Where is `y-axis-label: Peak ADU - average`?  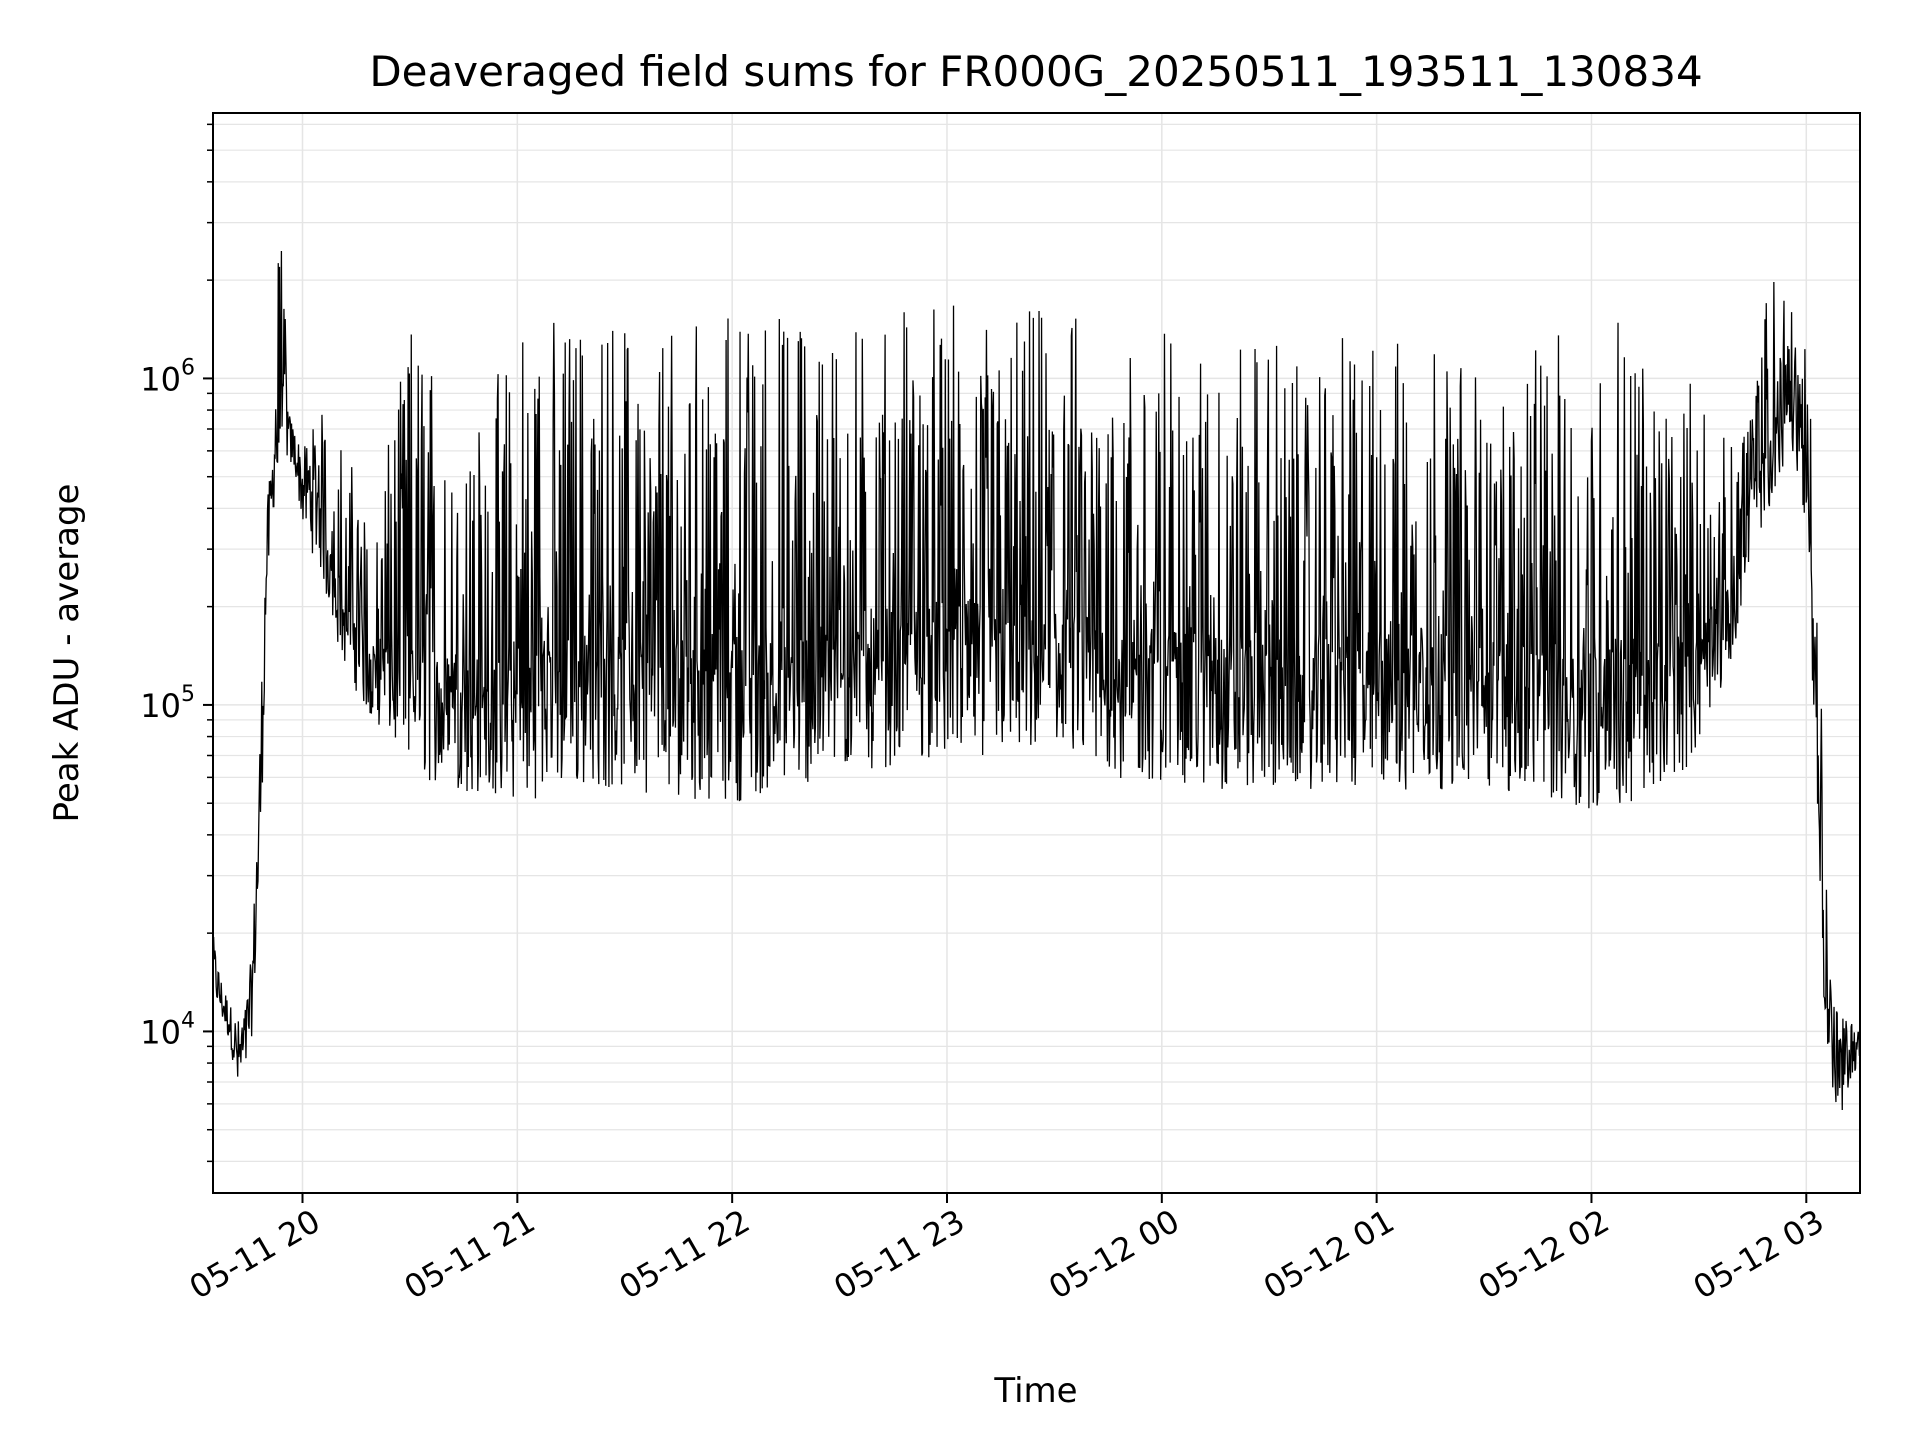 y-axis-label: Peak ADU - average is located at coordinates (67, 653).